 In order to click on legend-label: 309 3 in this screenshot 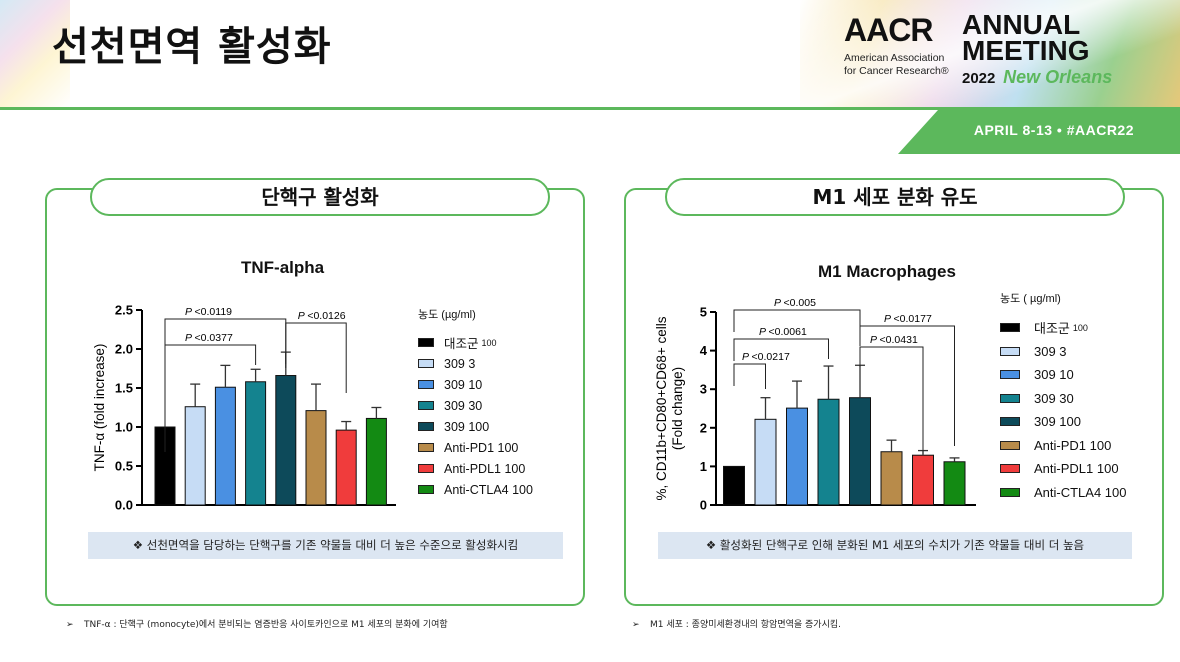, I will do `click(1050, 351)`.